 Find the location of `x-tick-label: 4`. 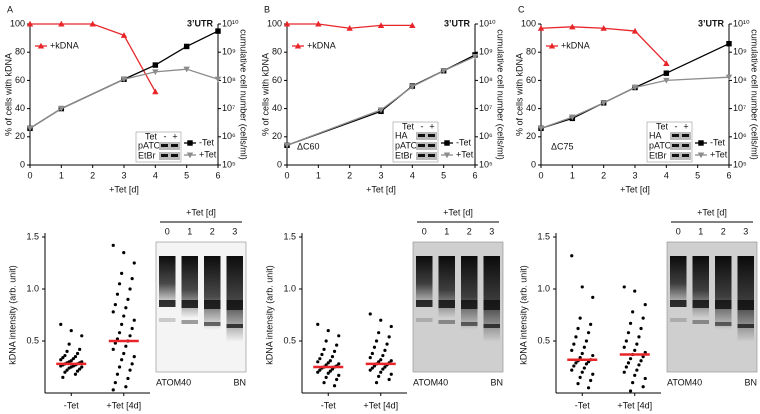

x-tick-label: 4 is located at coordinates (412, 175).